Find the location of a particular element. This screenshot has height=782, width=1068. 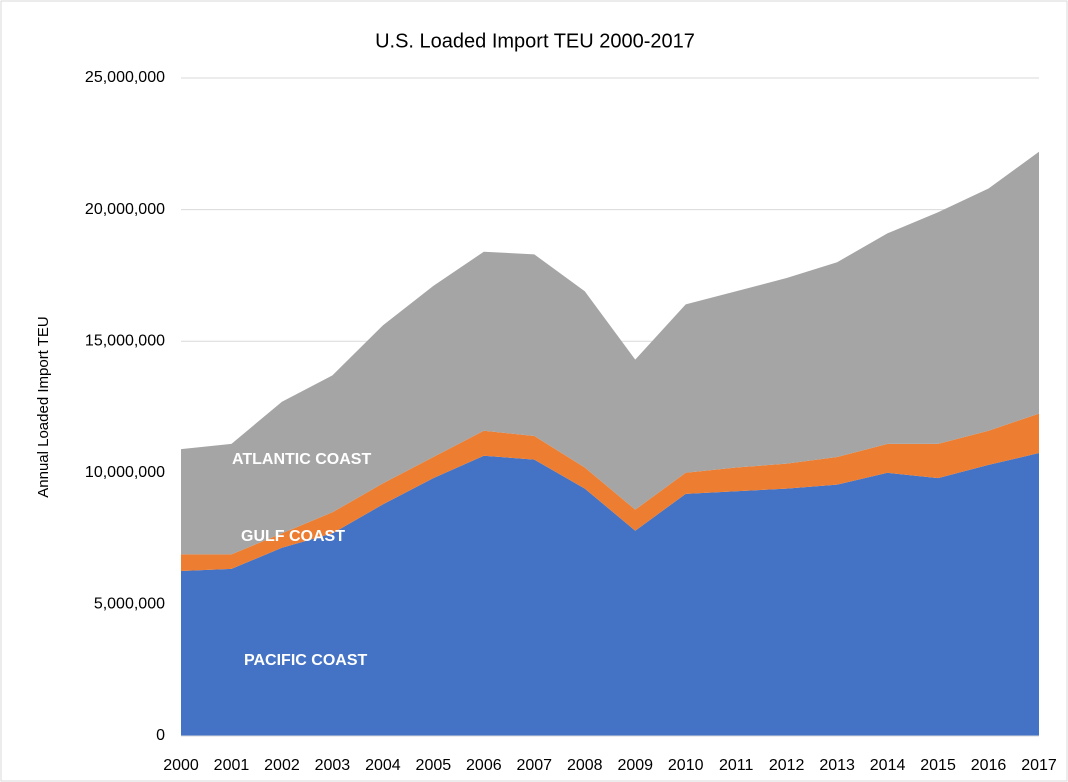

x-tick-label: 2014 is located at coordinates (888, 765).